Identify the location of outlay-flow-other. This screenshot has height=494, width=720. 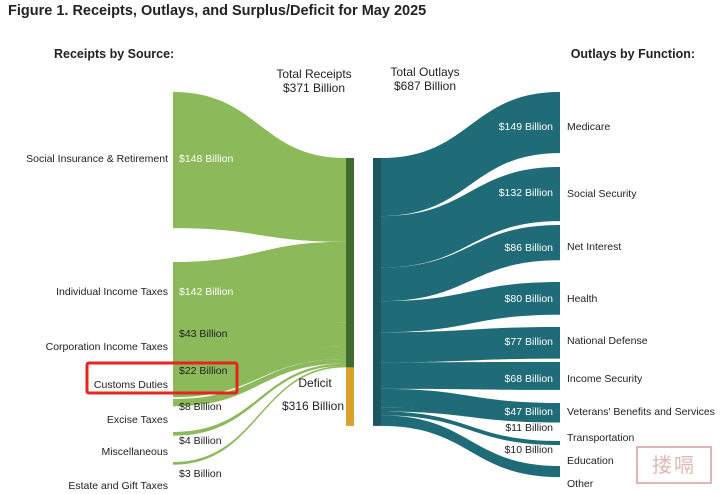
(470, 446).